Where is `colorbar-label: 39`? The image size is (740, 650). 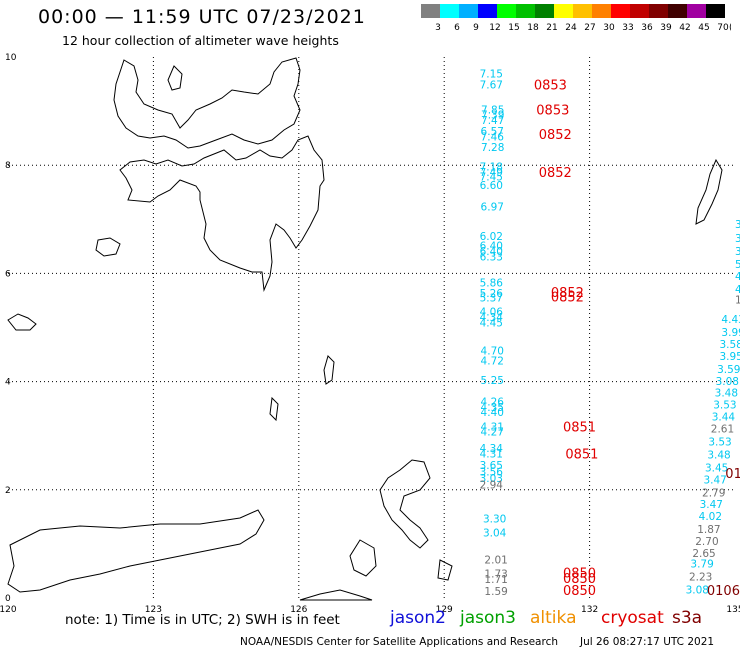 colorbar-label: 39 is located at coordinates (666, 28).